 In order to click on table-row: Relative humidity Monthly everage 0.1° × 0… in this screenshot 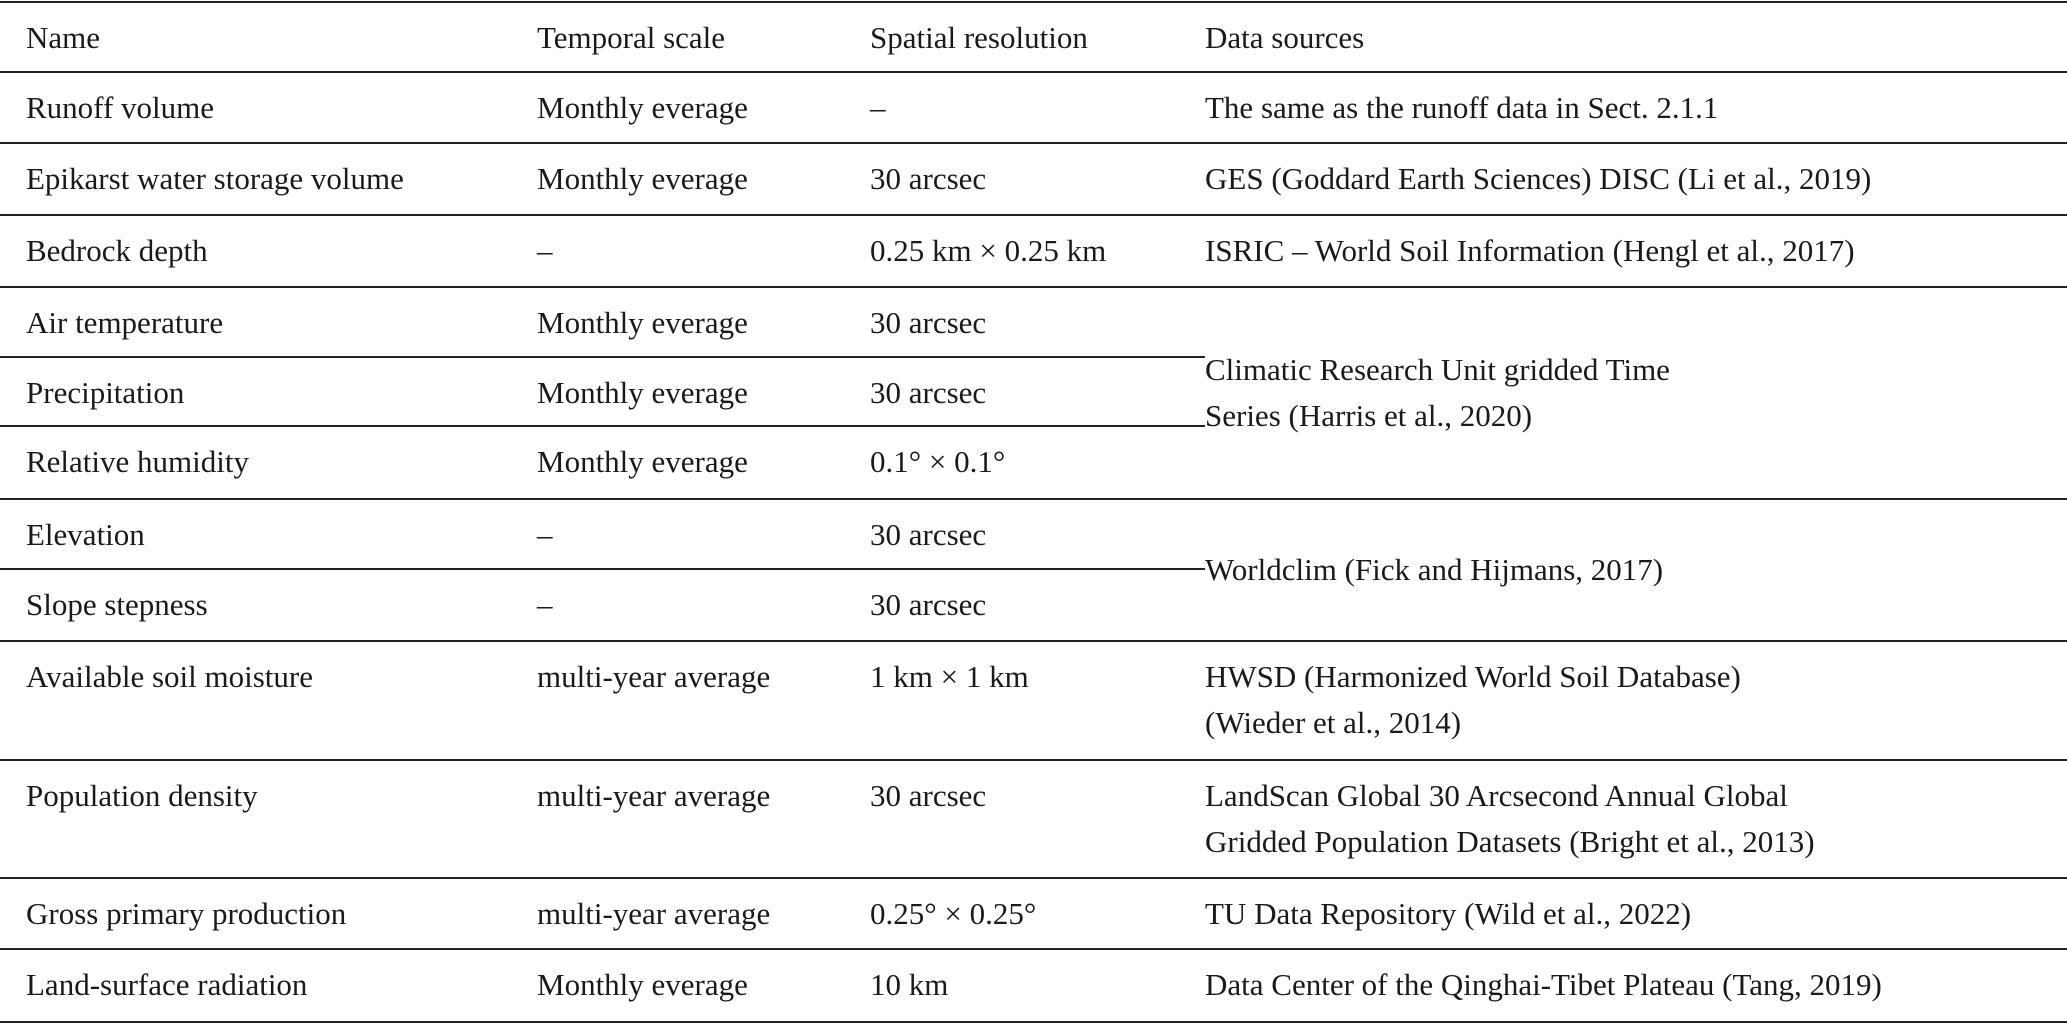, I will do `click(1033, 462)`.